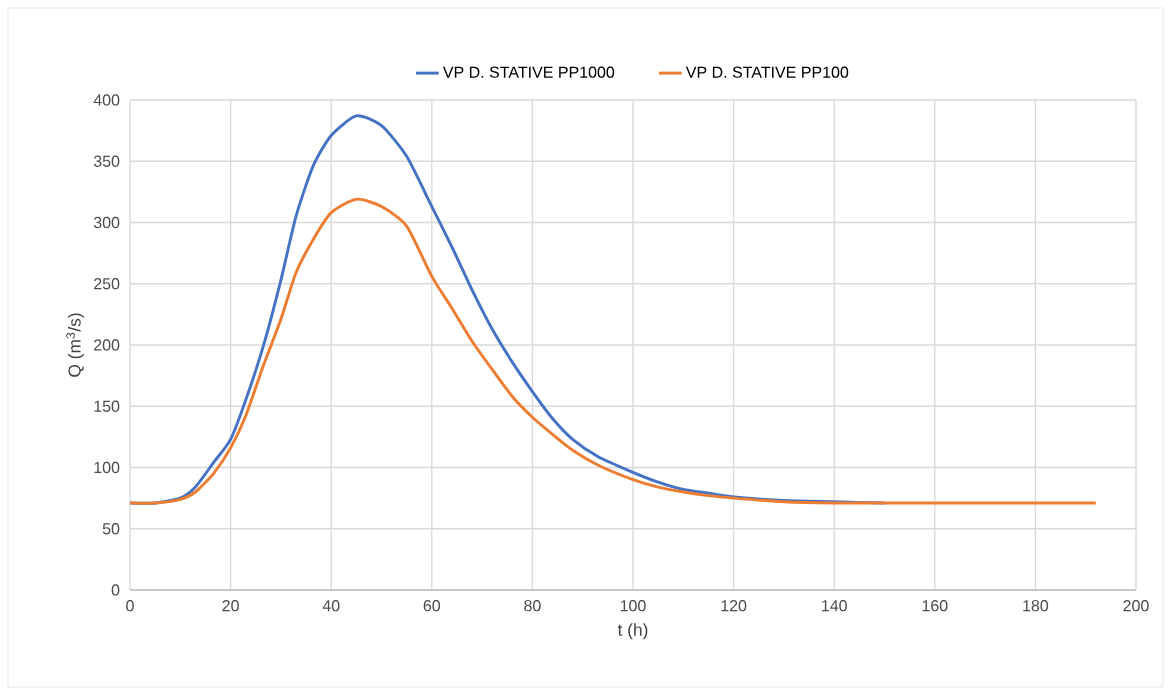 The width and height of the screenshot is (1171, 695). What do you see at coordinates (633, 606) in the screenshot?
I see `x-tick-label: 100` at bounding box center [633, 606].